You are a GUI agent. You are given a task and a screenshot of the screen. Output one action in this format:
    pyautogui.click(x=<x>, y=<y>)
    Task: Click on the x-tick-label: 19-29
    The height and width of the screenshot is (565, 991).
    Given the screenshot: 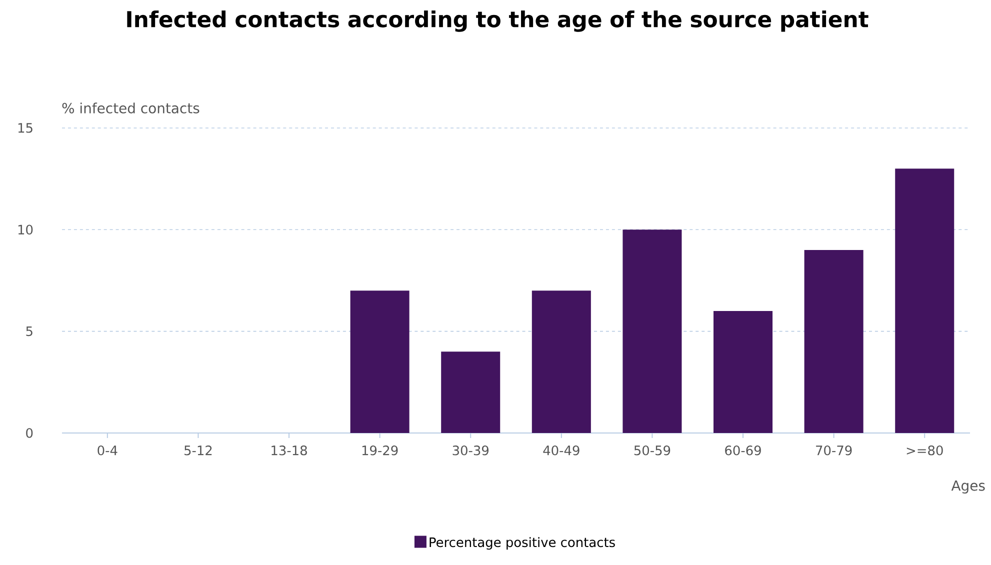 What is the action you would take?
    pyautogui.click(x=380, y=451)
    